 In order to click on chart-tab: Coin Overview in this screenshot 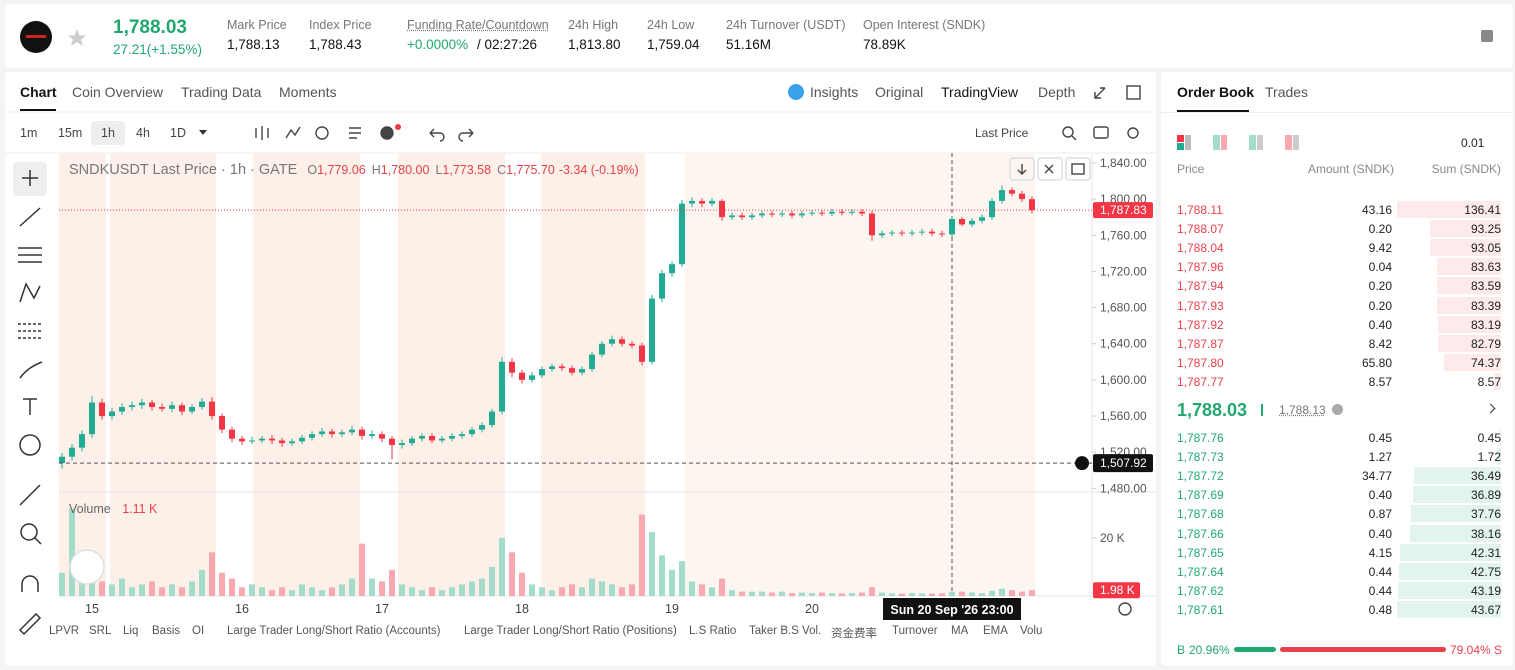, I will do `click(118, 92)`.